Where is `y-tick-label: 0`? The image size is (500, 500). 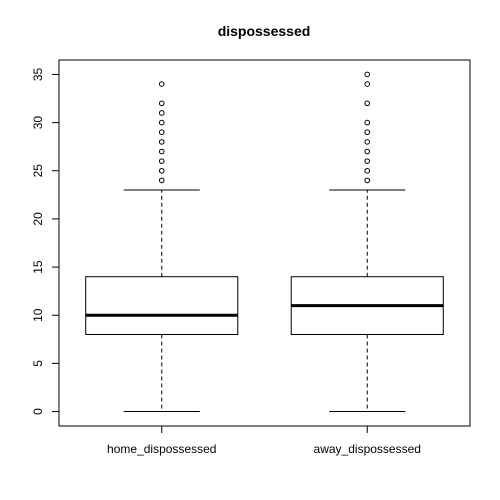
y-tick-label: 0 is located at coordinates (38, 411).